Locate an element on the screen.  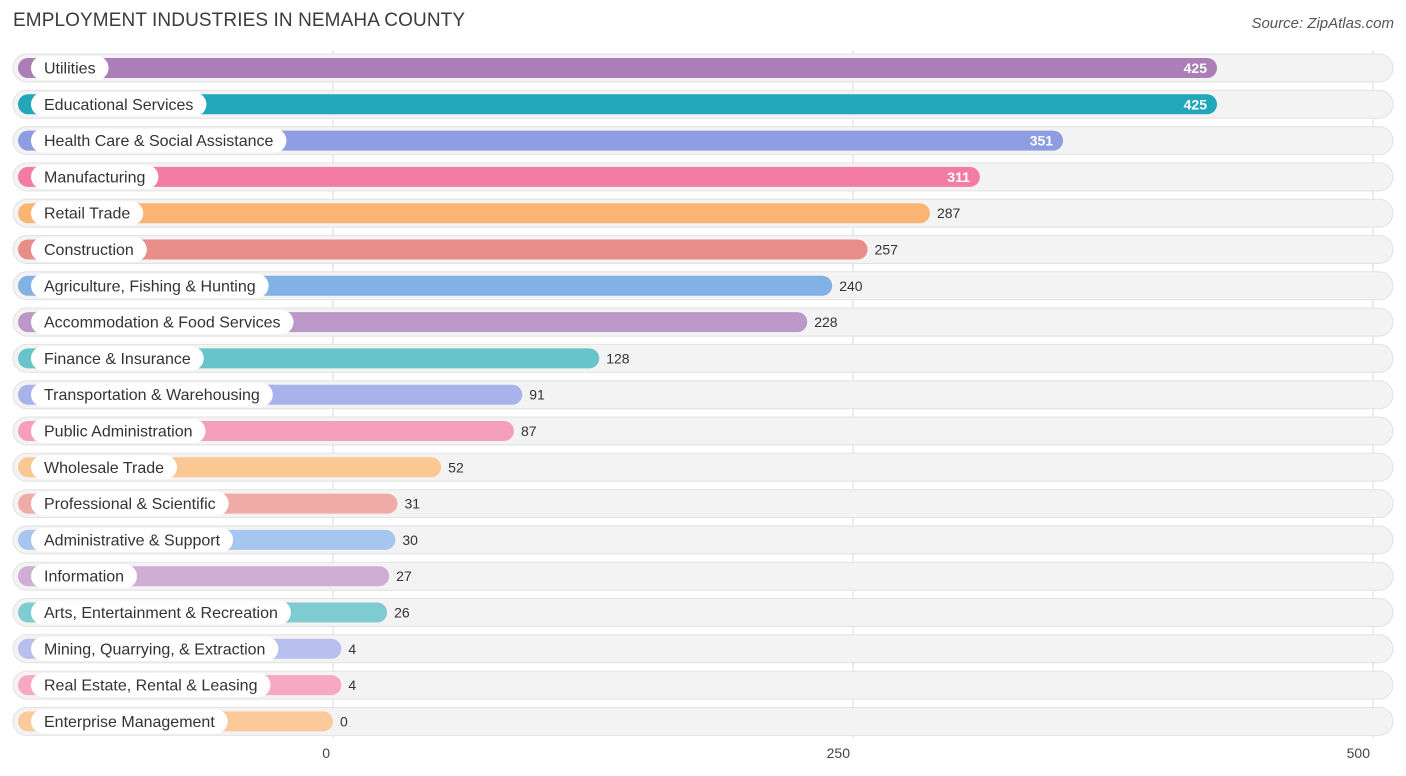
bar-row: Health Care & Social Assistance 351 is located at coordinates (703, 141).